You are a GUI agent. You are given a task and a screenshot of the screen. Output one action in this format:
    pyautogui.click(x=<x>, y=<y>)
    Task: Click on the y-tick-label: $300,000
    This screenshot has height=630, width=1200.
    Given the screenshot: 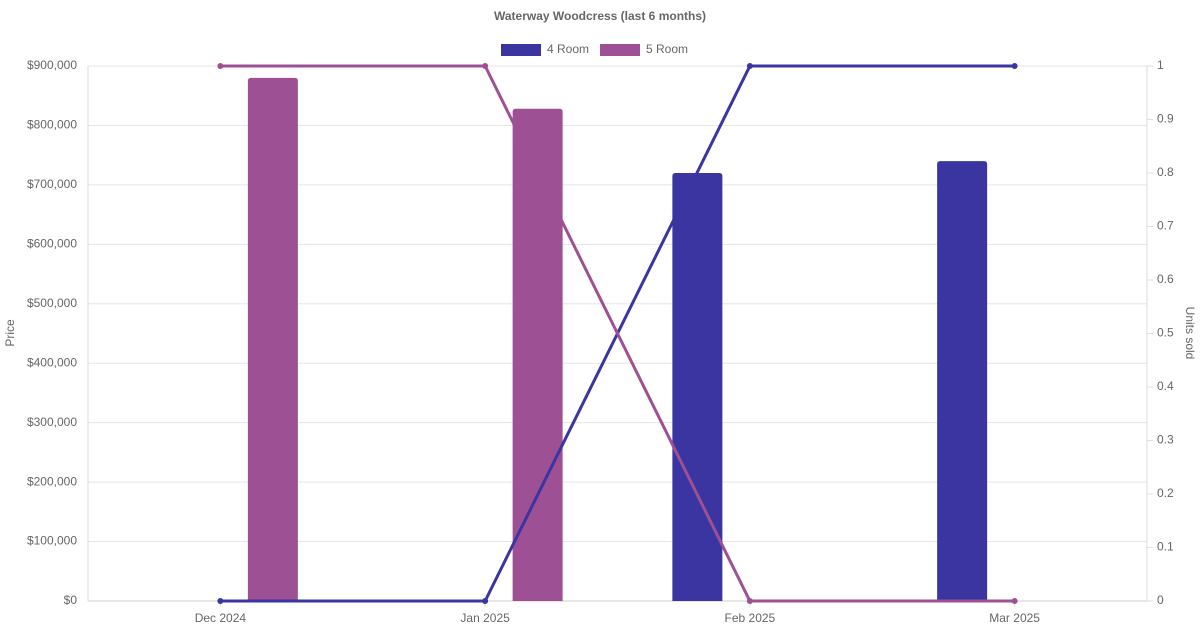 What is the action you would take?
    pyautogui.click(x=52, y=422)
    